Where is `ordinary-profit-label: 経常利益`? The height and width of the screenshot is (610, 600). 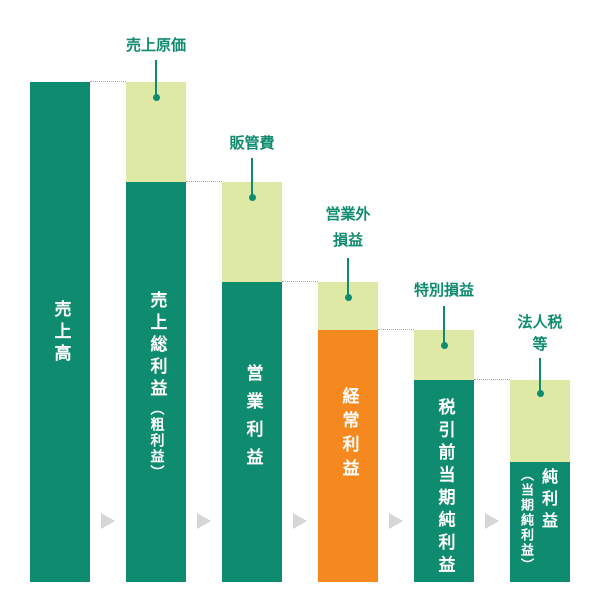
ordinary-profit-label: 経常利益 is located at coordinates (348, 435).